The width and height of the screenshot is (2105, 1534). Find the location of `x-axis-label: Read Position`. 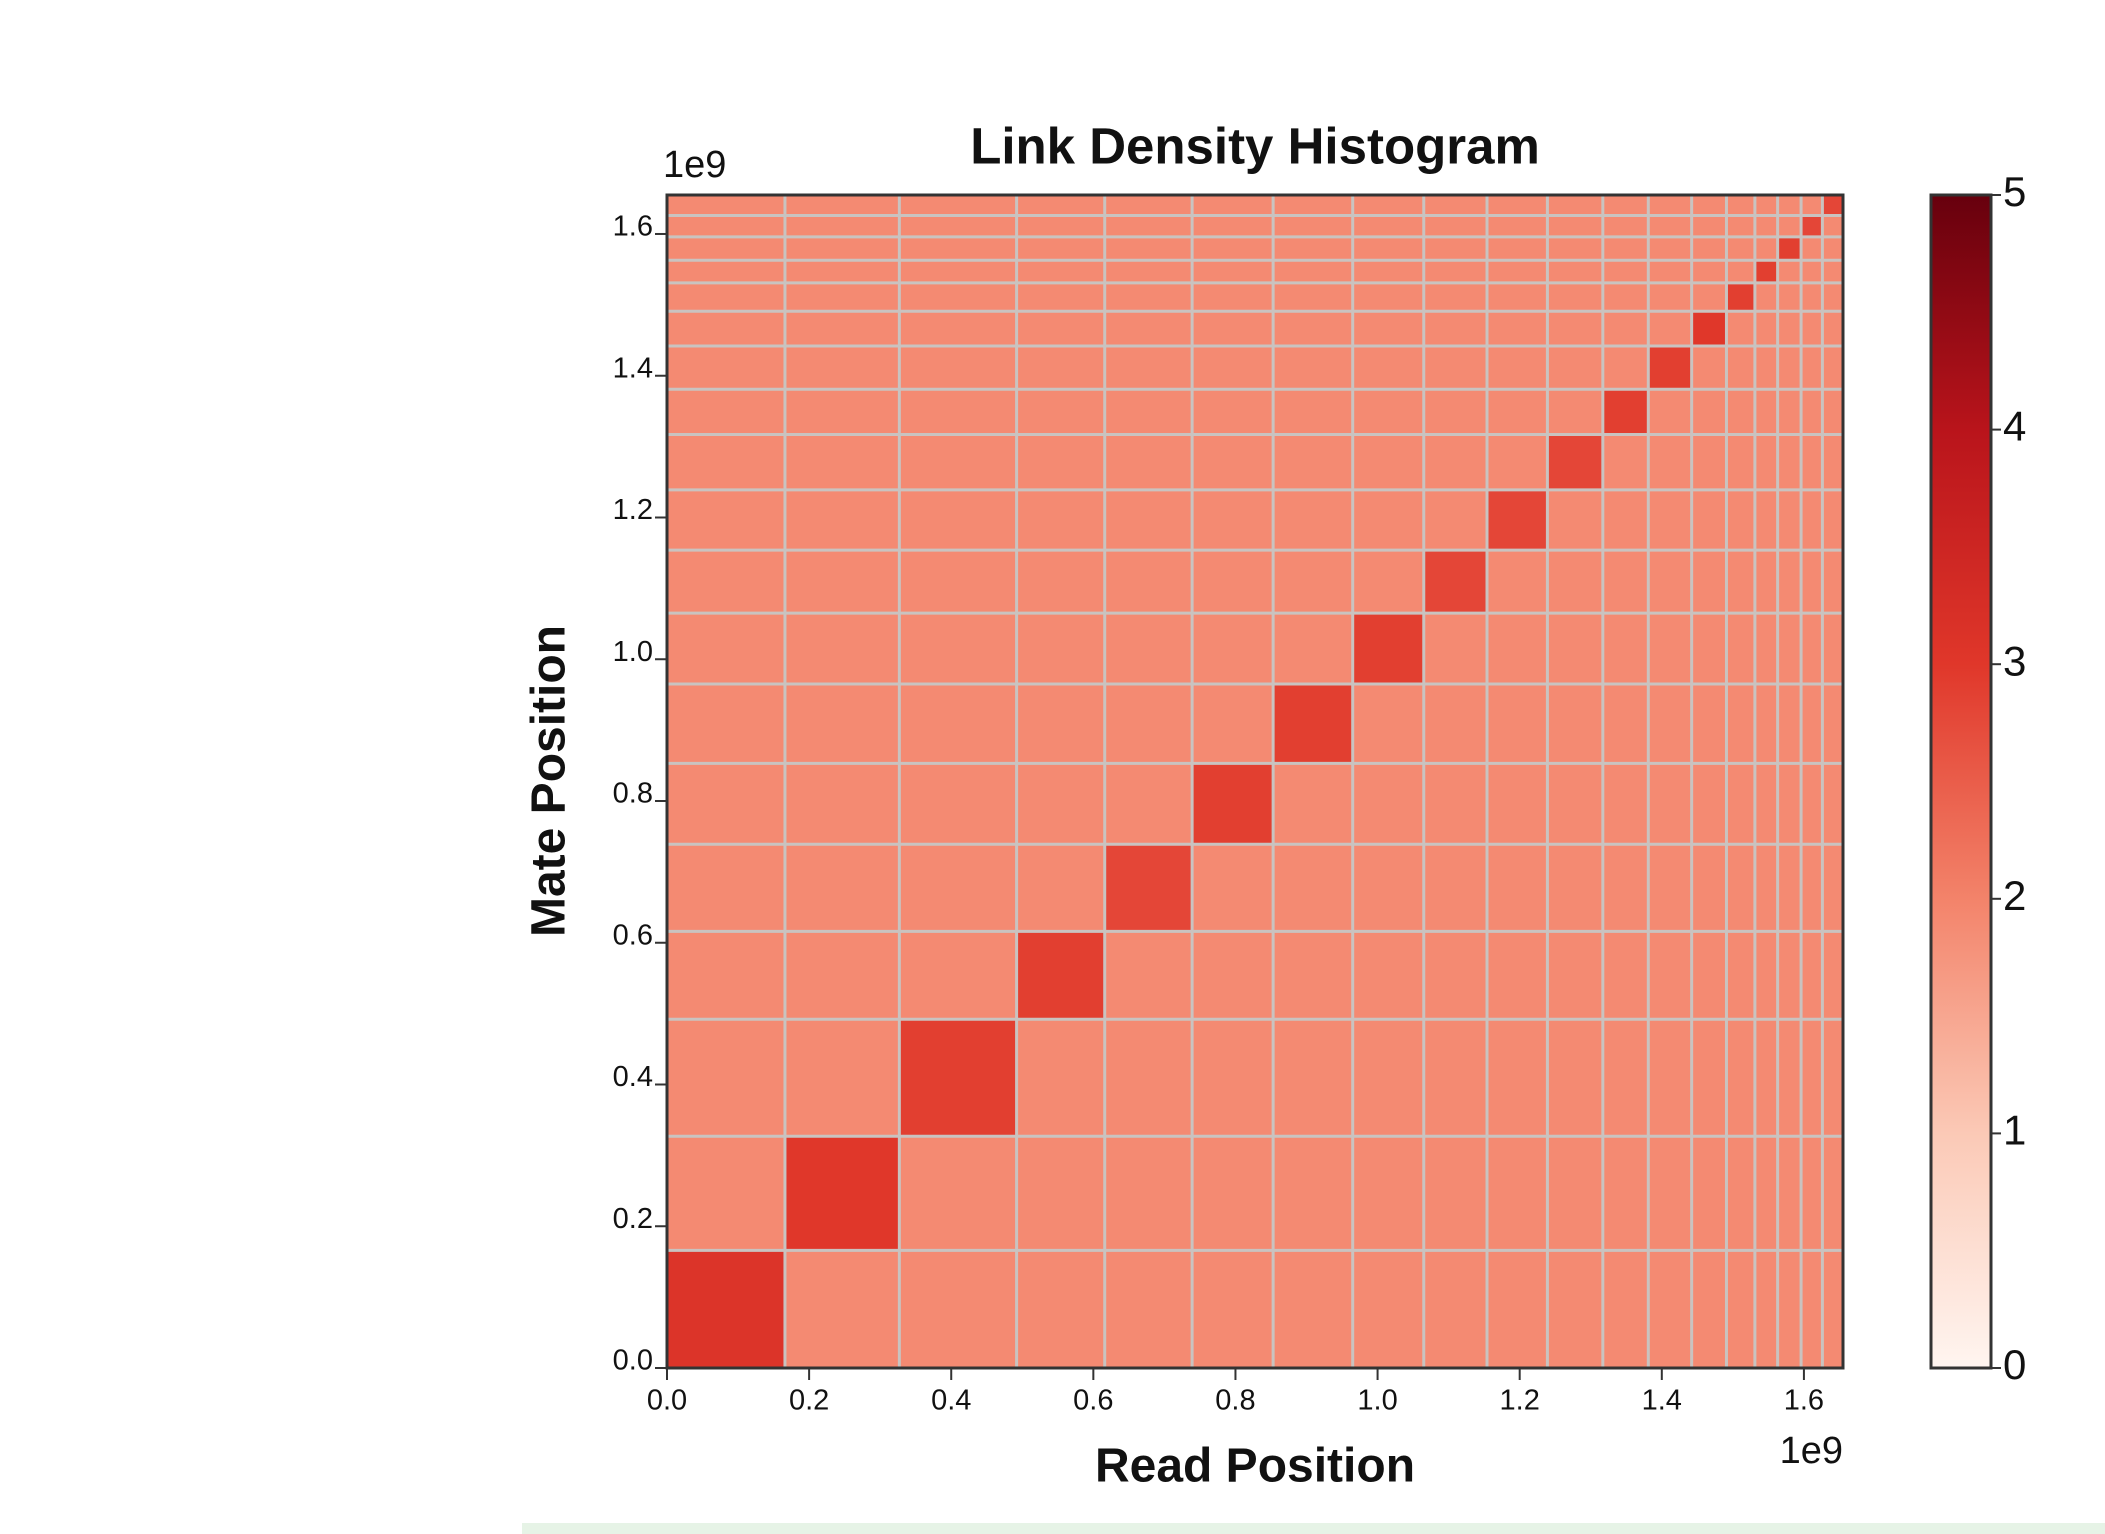

x-axis-label: Read Position is located at coordinates (1255, 1466).